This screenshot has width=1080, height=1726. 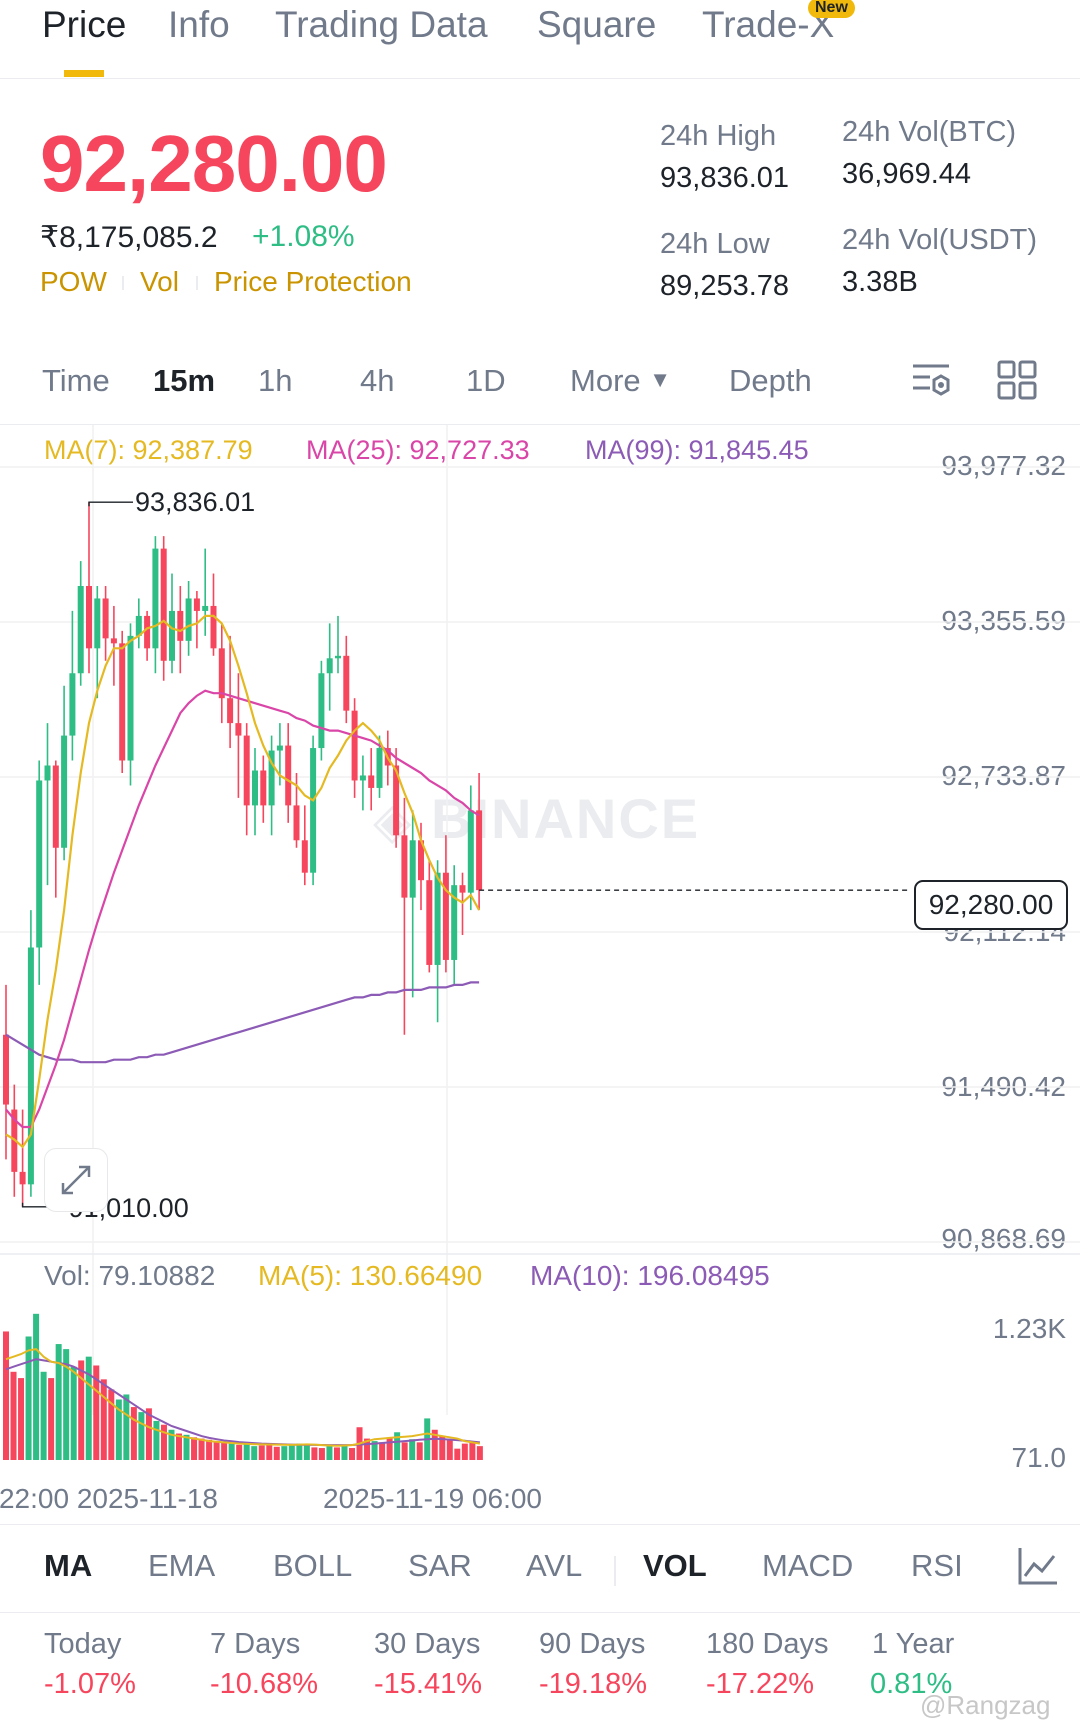 What do you see at coordinates (123, 283) in the screenshot?
I see `tag-divider` at bounding box center [123, 283].